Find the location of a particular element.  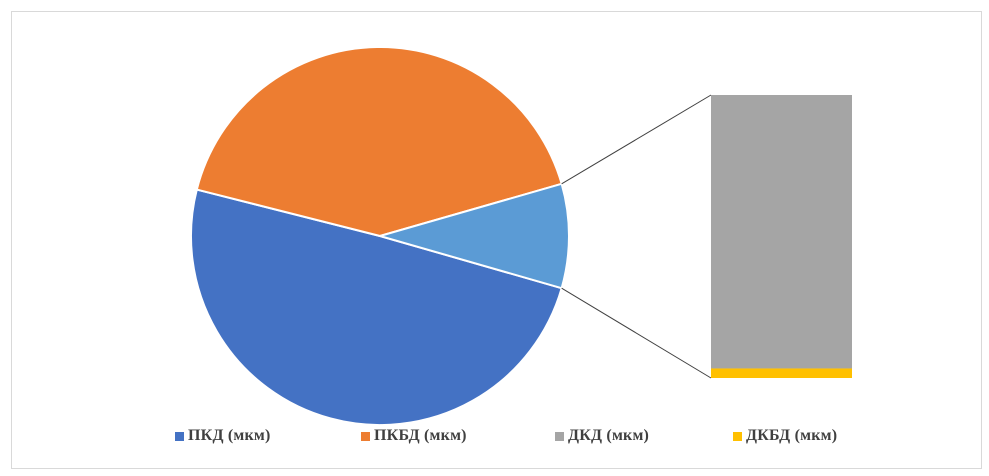

legend-label: ДКБД (мкм) is located at coordinates (792, 435).